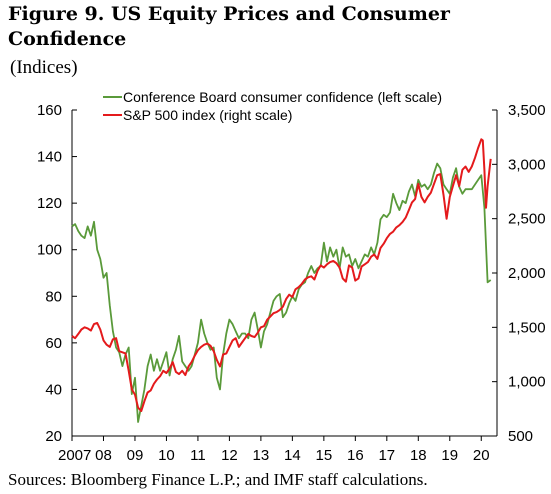  Describe the element at coordinates (49, 250) in the screenshot. I see `y-left-tick-label: 100` at that location.